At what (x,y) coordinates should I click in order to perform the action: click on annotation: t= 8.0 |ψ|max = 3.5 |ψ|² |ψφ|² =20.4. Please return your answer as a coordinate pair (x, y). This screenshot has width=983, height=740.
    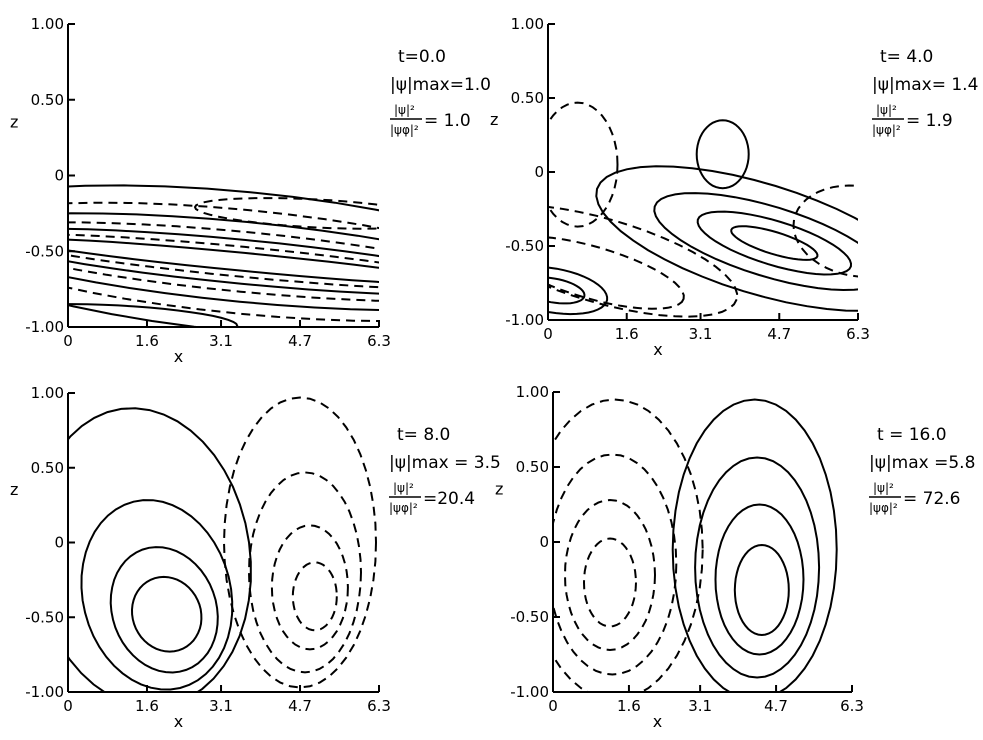
    Looking at the image, I should click on (445, 470).